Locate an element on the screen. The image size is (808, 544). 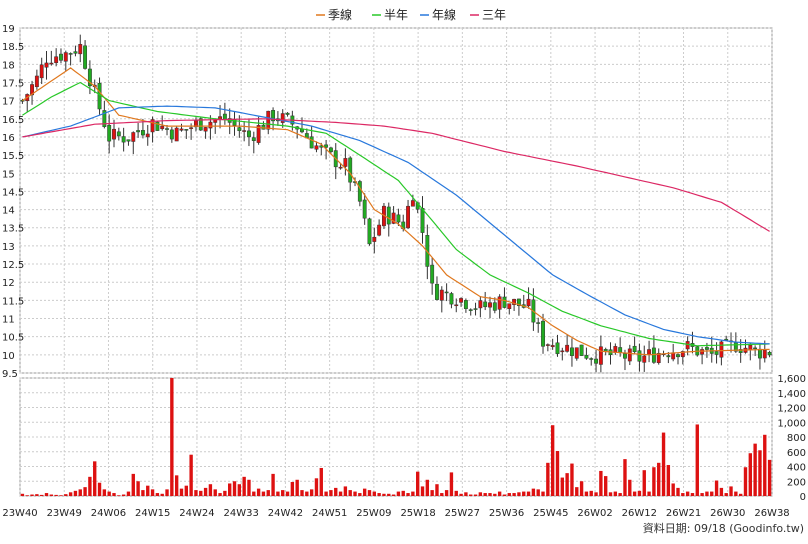
volume-tick-label: 0 is located at coordinates (803, 497).